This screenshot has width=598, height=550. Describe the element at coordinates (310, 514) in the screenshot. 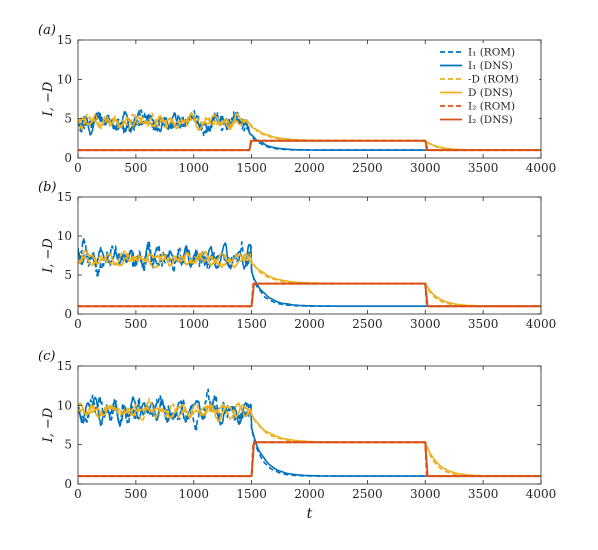

I see `x-axis-label: t` at that location.